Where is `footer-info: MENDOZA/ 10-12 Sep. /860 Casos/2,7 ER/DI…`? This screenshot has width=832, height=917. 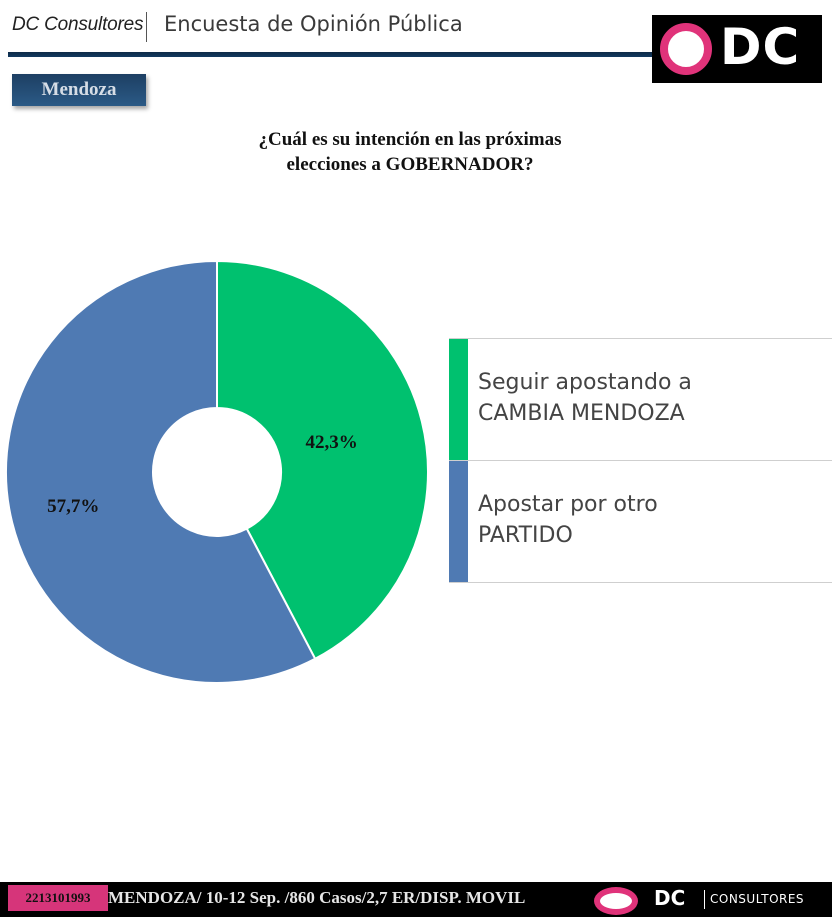 footer-info: MENDOZA/ 10-12 Sep. /860 Casos/2,7 ER/DI… is located at coordinates (317, 897).